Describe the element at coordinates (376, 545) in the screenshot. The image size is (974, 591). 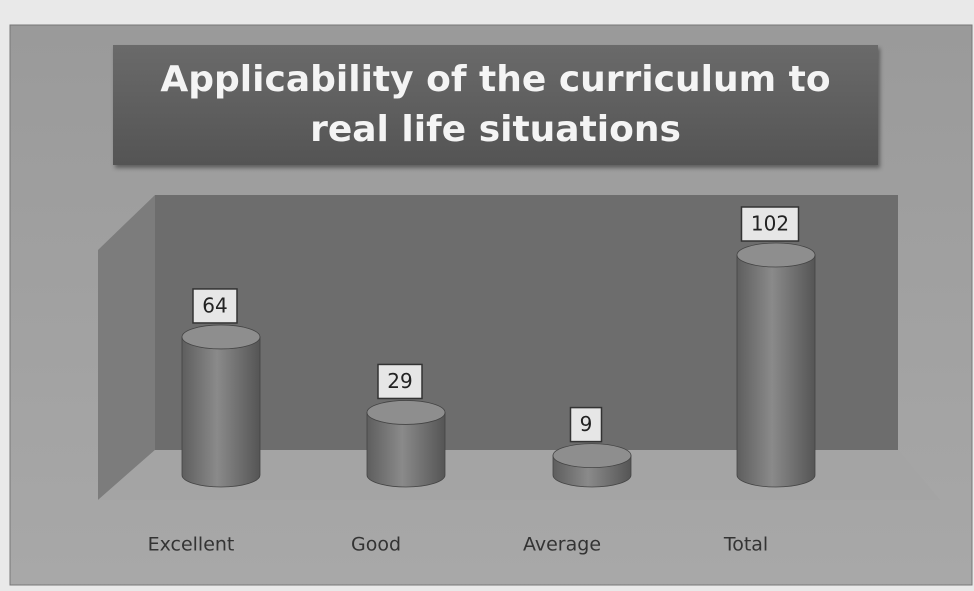
I see `x-tick-label: Good` at that location.